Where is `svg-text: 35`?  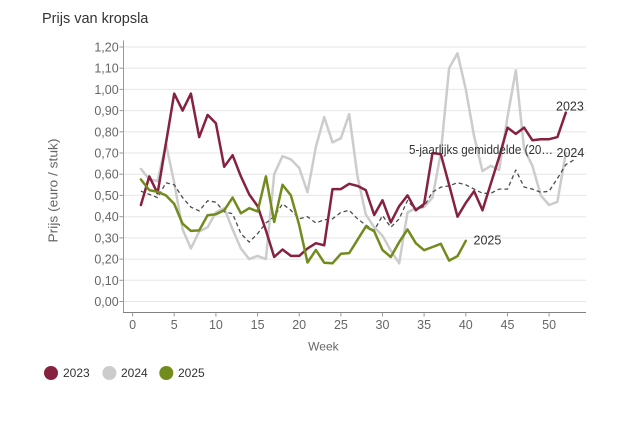 svg-text: 35 is located at coordinates (424, 325).